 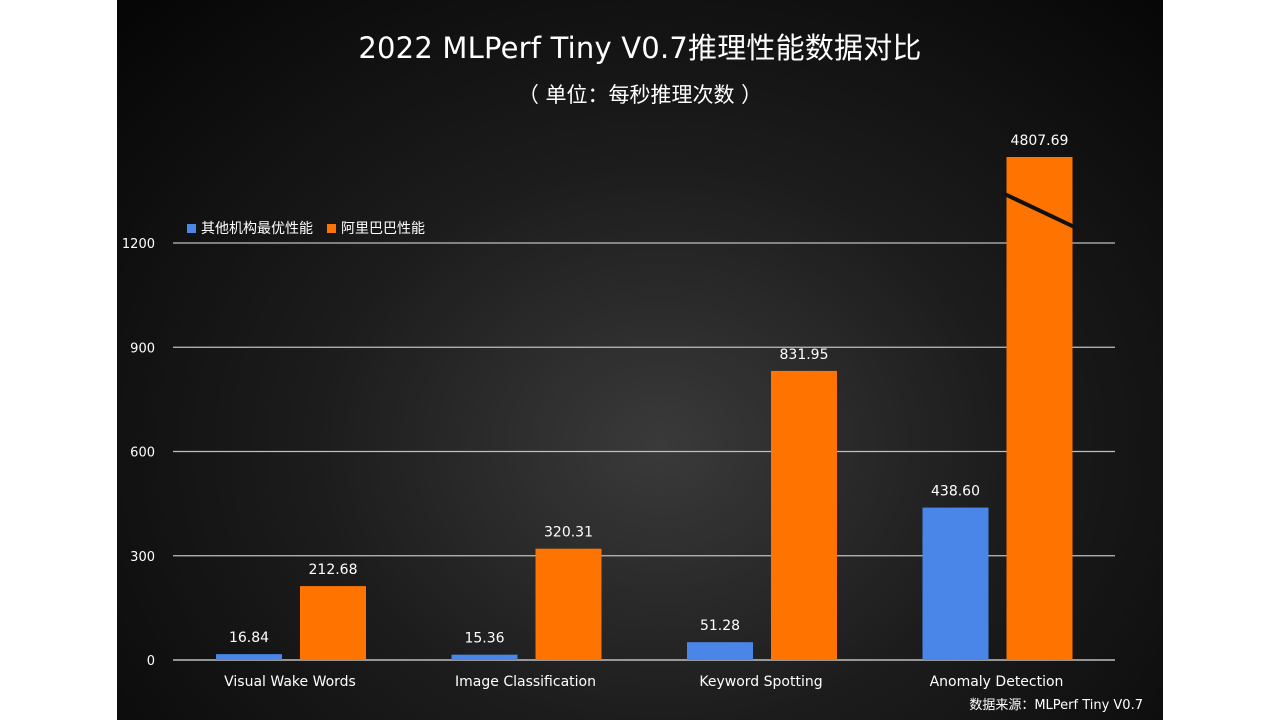 I want to click on axis-break-line, so click(x=1039, y=210).